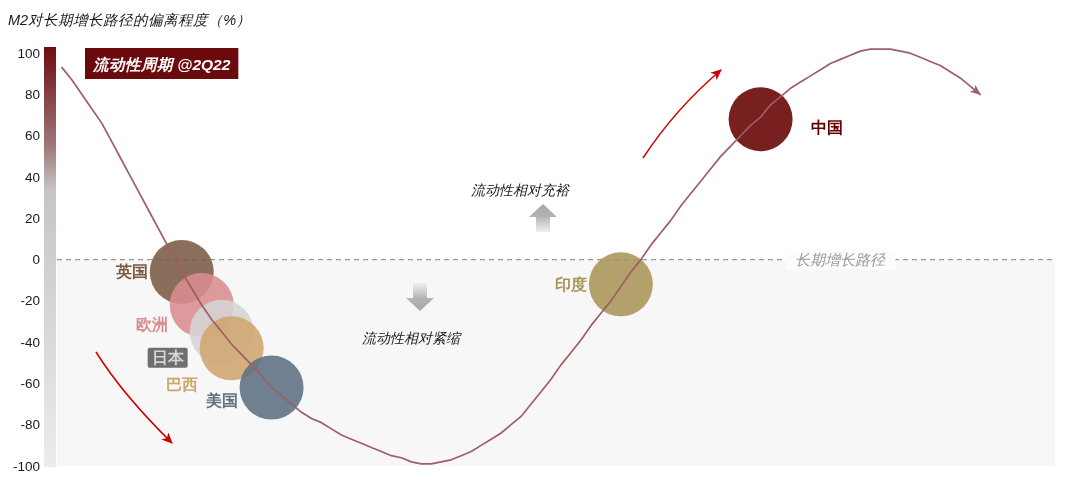 Image resolution: width=1080 pixels, height=491 pixels. I want to click on y-tick-label: -80, so click(30, 425).